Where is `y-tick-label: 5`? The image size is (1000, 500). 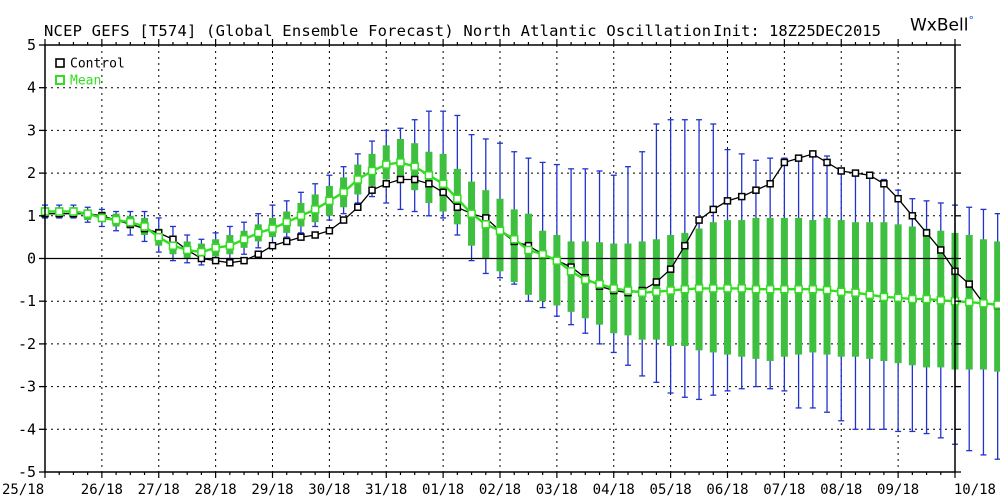 y-tick-label: 5 is located at coordinates (31, 45).